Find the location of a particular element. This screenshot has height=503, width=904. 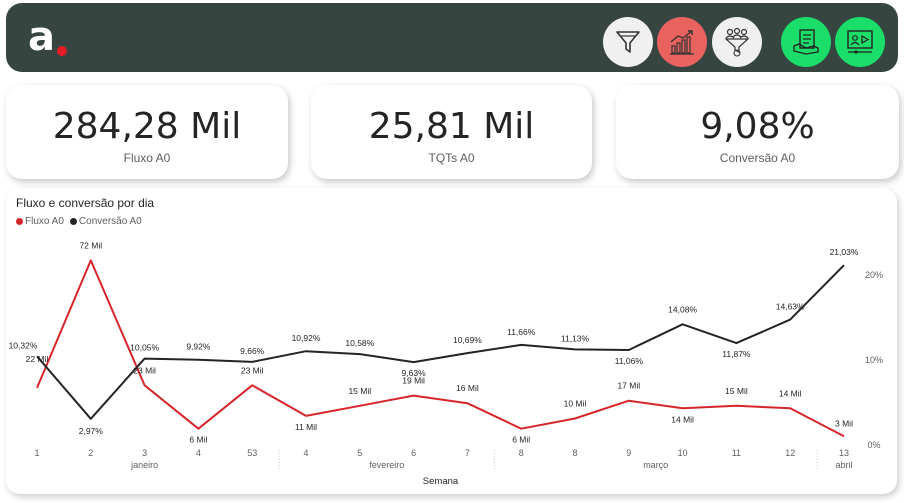

legend-item-fluxo: Fluxo A0 is located at coordinates (40, 221).